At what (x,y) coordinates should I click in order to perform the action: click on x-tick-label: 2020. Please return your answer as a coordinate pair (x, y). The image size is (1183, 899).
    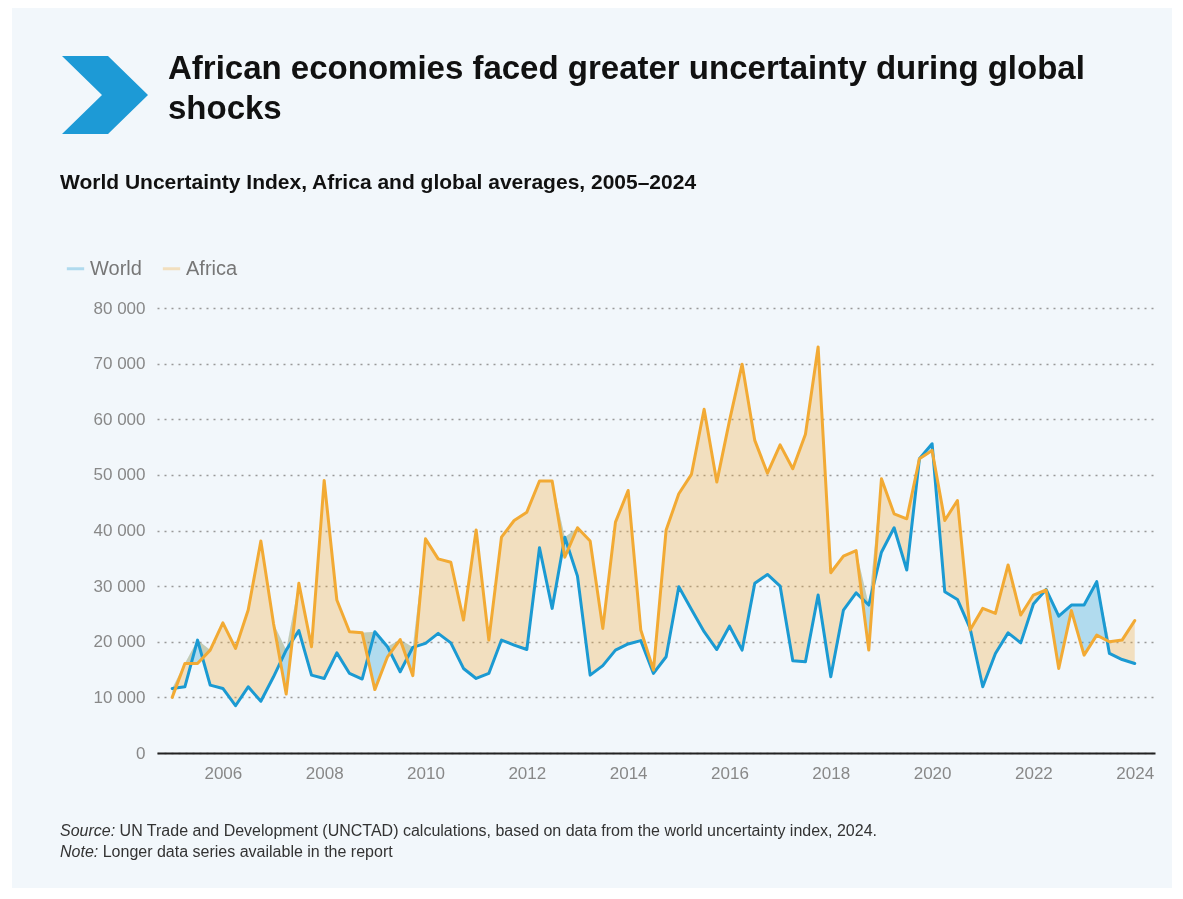
    Looking at the image, I should click on (932, 773).